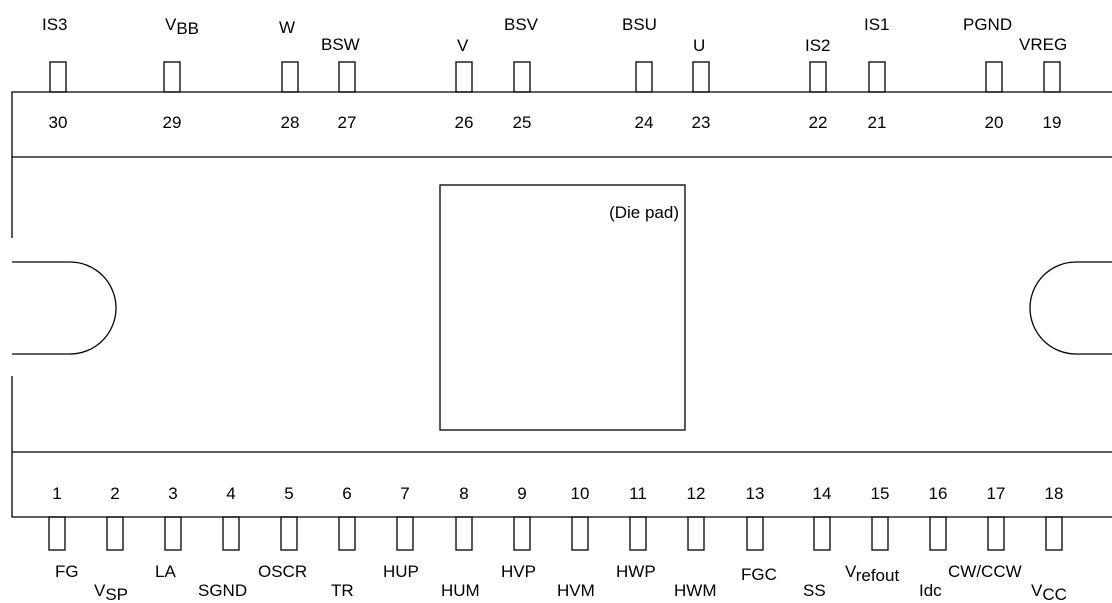 This screenshot has height=603, width=1112. I want to click on bottom-pin: 6 TR, so click(343, 542).